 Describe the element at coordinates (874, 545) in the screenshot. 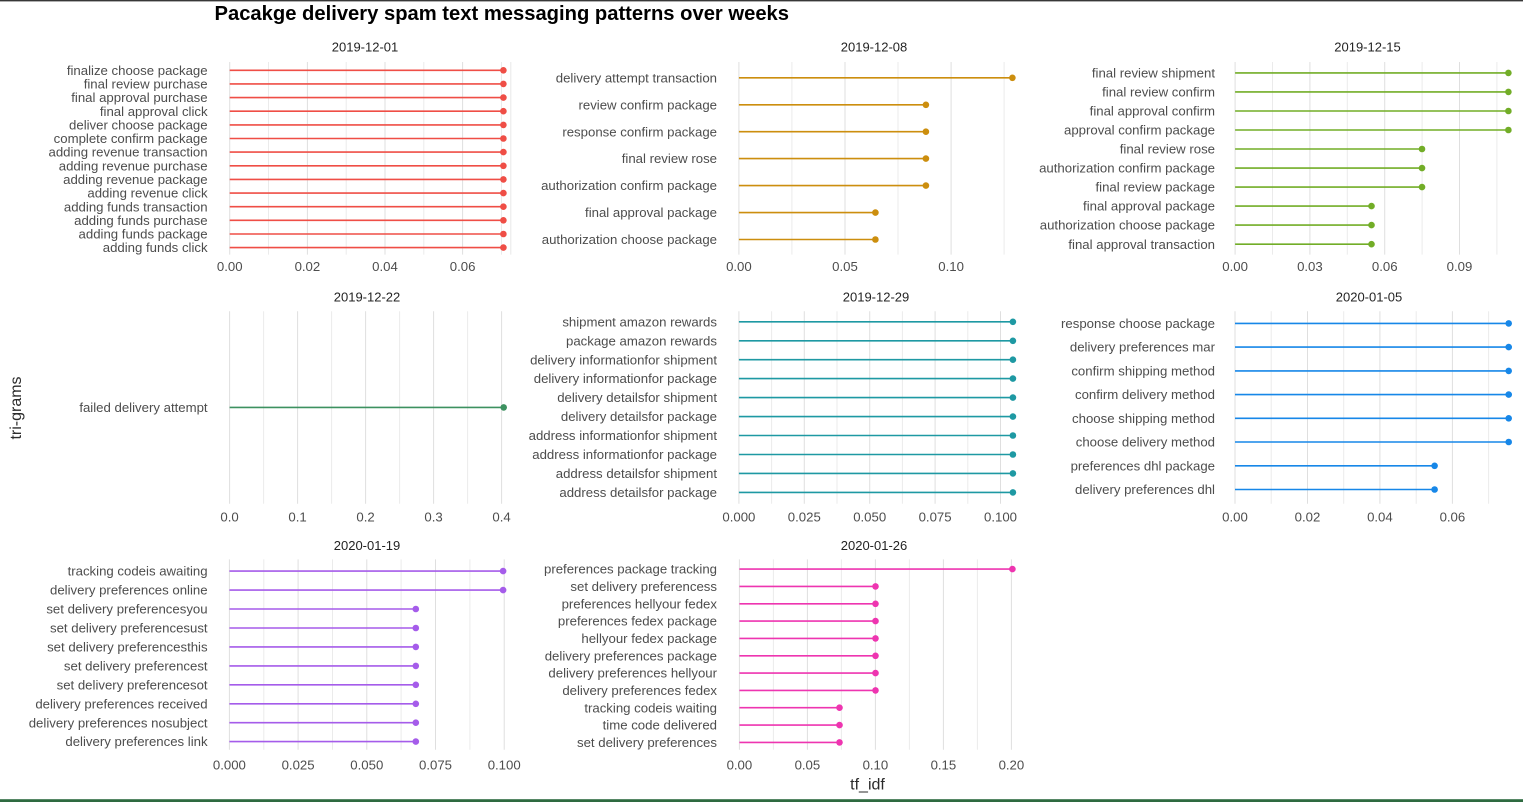

I see `svg-text: 2020-01-26` at that location.